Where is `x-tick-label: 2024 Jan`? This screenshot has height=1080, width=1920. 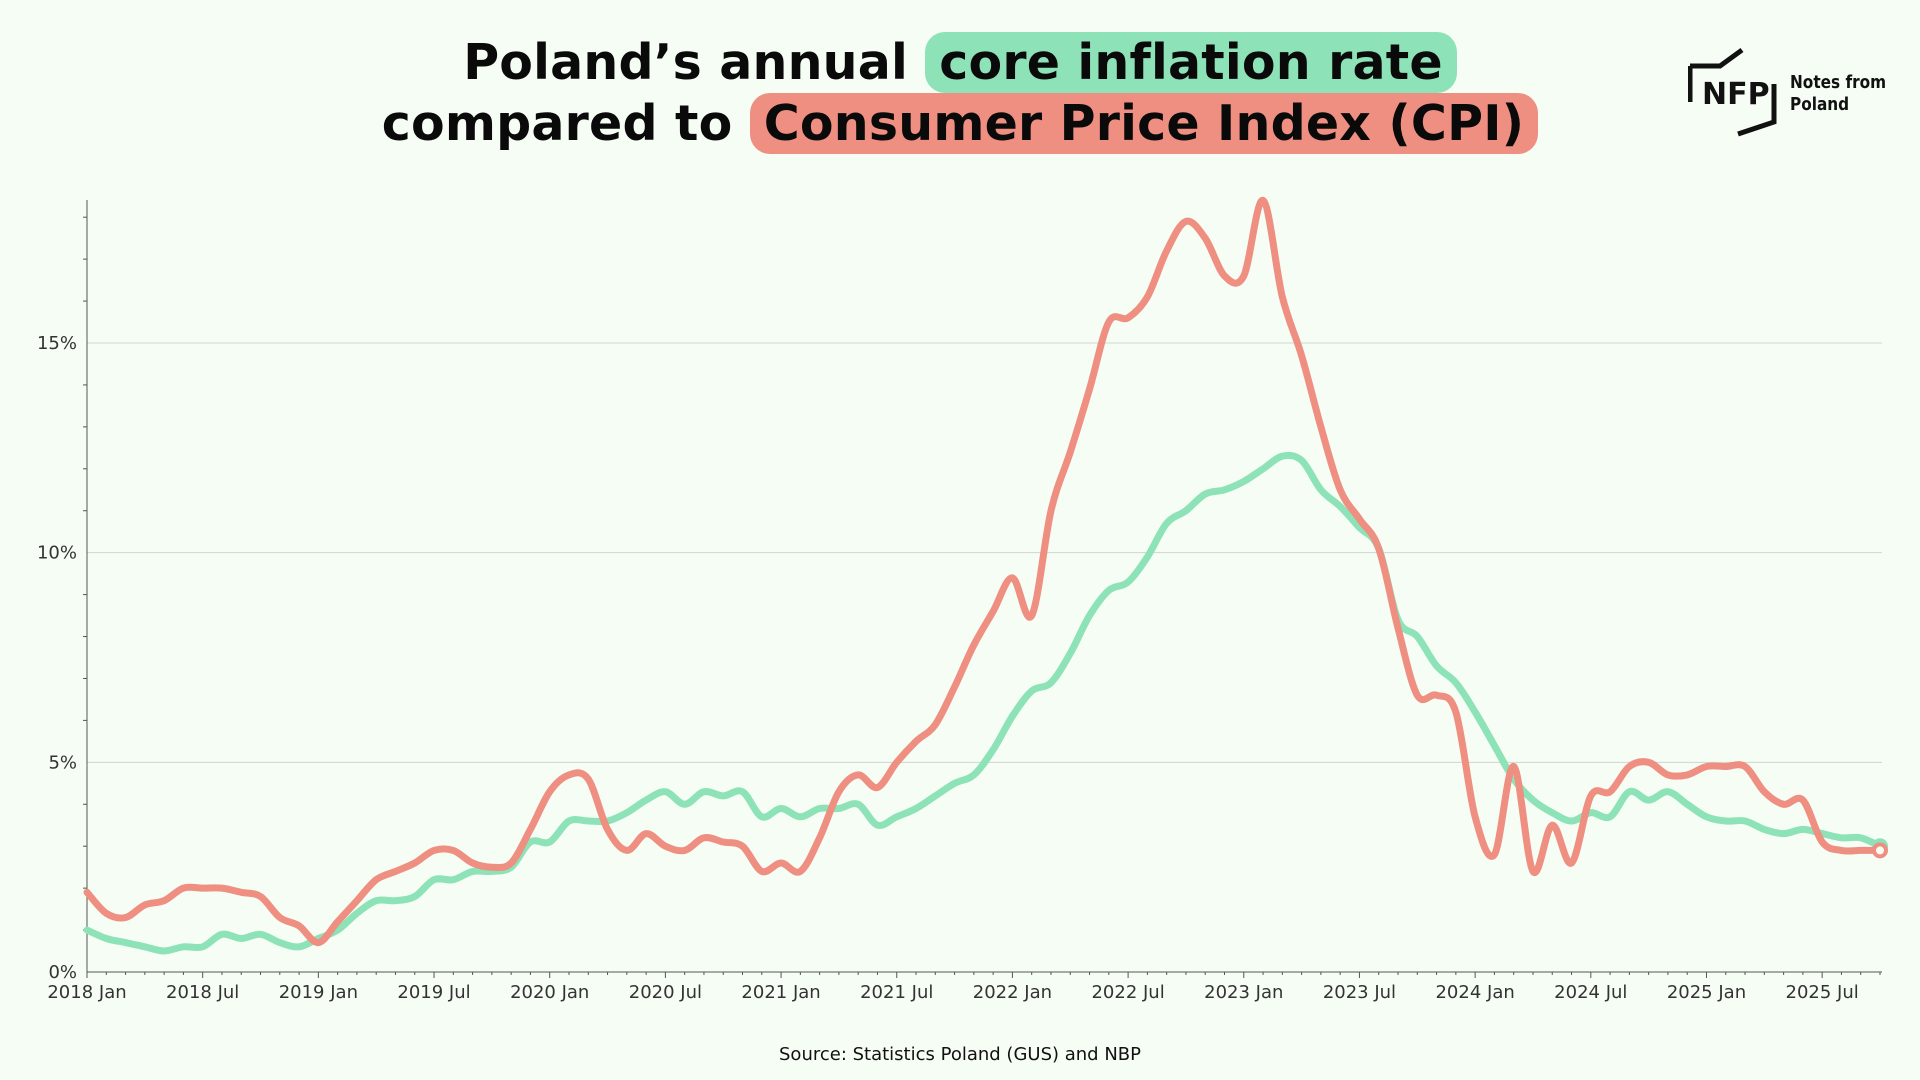 x-tick-label: 2024 Jan is located at coordinates (1474, 992).